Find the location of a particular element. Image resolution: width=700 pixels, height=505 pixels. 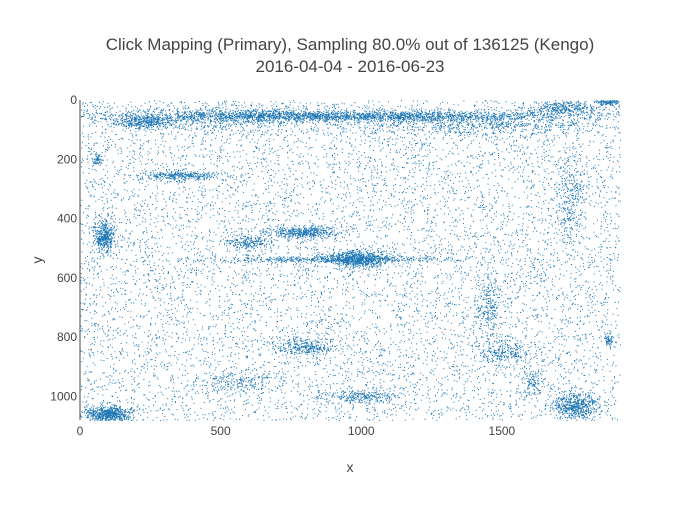

y-tick-label: 1000 is located at coordinates (63, 396).